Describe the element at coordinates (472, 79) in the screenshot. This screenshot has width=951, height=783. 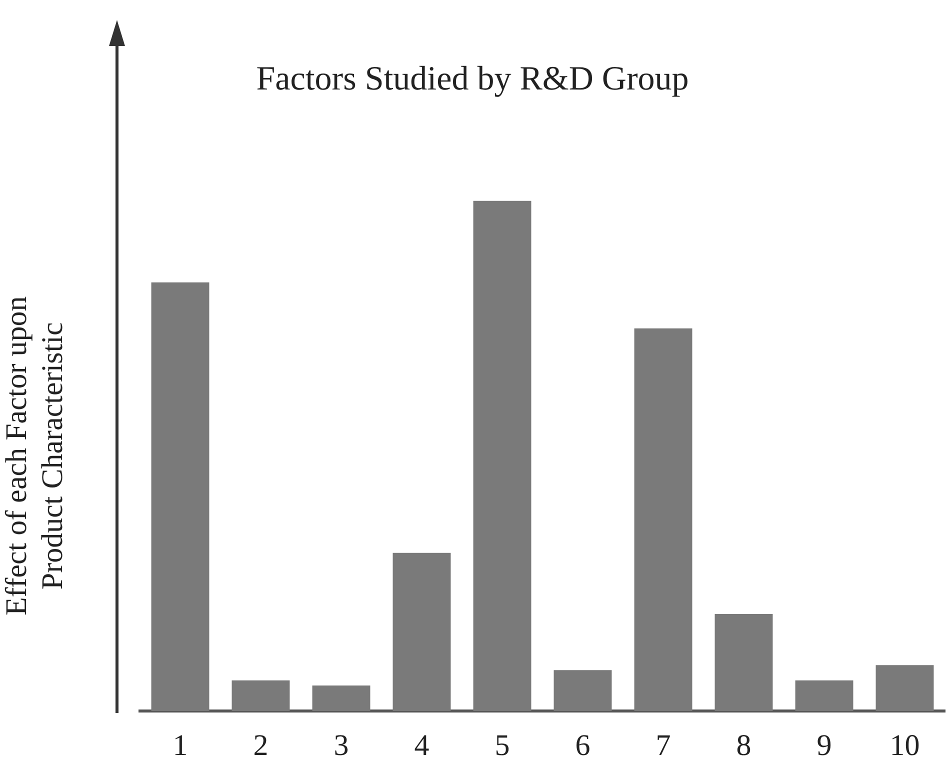
I see `chart-title: Factors Studied by R&D Group` at that location.